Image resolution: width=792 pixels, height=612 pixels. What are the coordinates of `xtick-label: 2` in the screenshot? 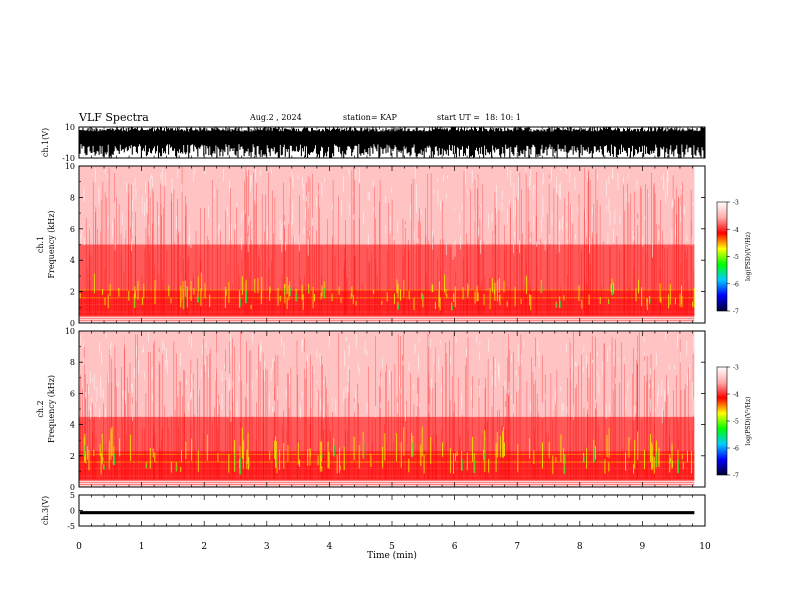 It's located at (204, 547).